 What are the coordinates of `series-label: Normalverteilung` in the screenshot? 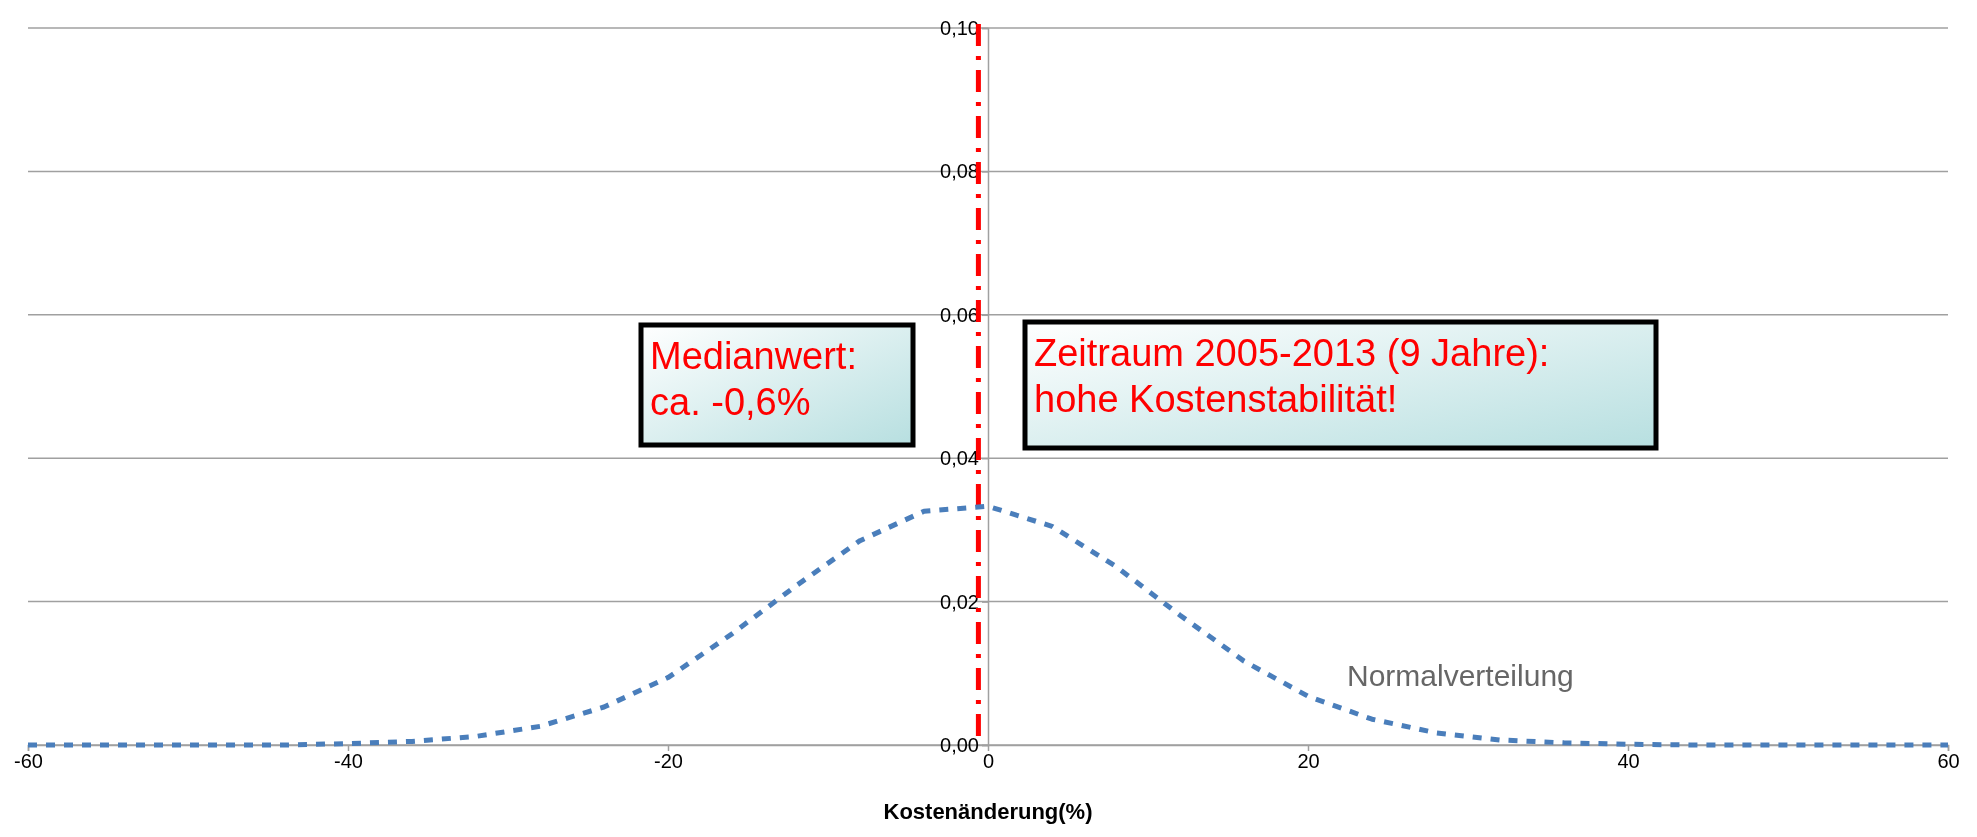 It's located at (1460, 675).